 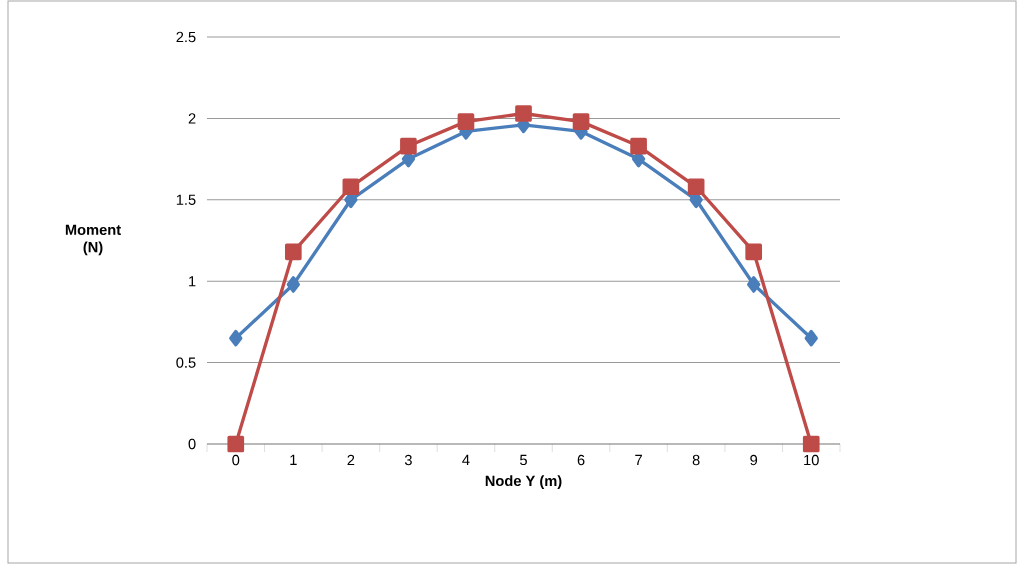 What do you see at coordinates (186, 362) in the screenshot?
I see `y-tick-label: 0.5` at bounding box center [186, 362].